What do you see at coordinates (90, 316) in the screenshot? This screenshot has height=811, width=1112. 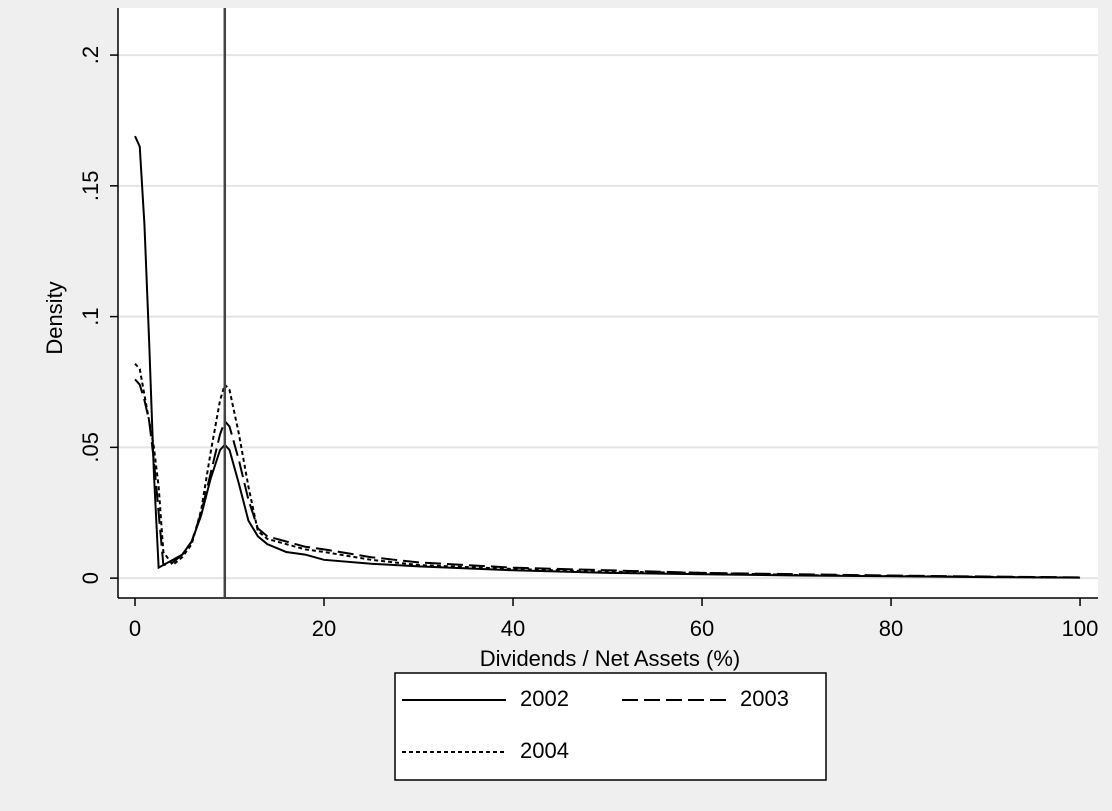 I see `y-tick-label: .1` at bounding box center [90, 316].